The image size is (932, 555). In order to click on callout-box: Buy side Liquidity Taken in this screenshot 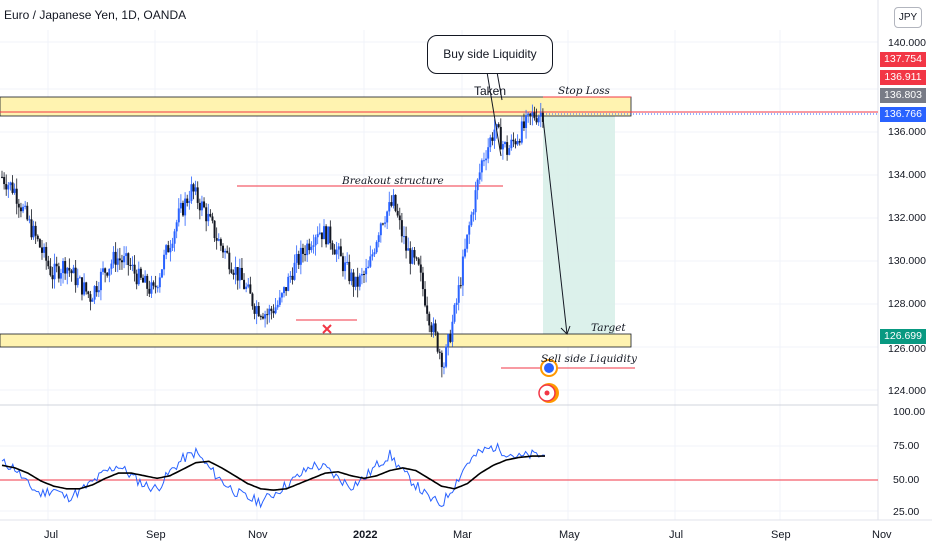, I will do `click(490, 66)`.